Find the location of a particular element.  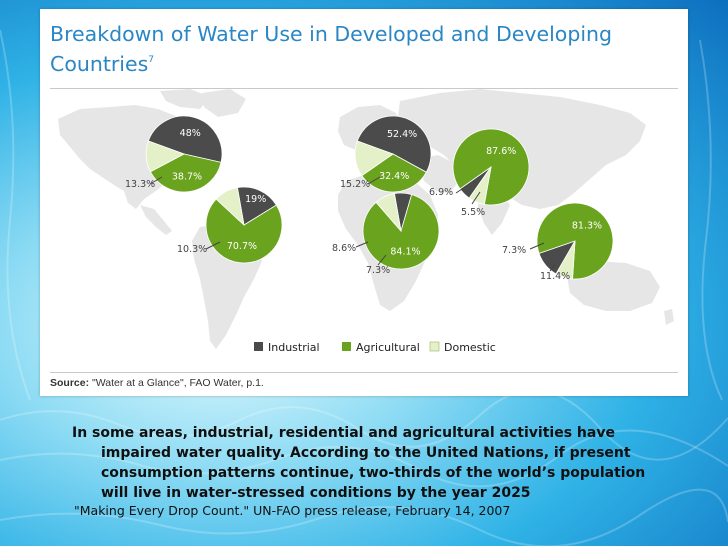

legend-swatch-domestic is located at coordinates (434, 346).